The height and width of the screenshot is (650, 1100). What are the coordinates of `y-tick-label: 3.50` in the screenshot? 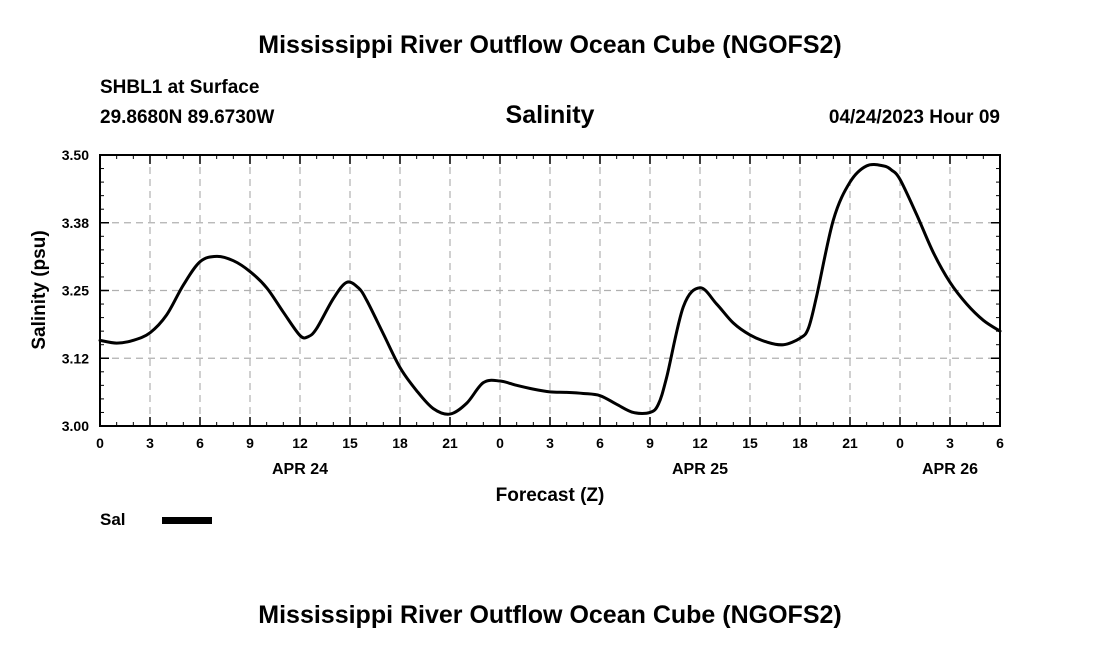 It's located at (75, 155).